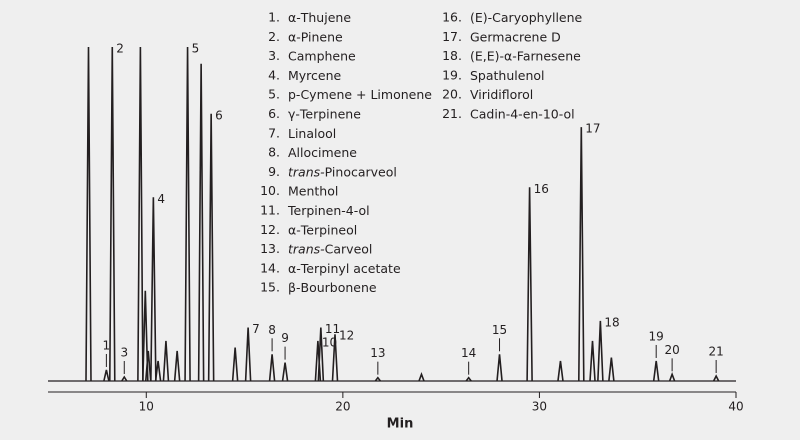 This screenshot has height=440, width=800. I want to click on legend-number: 19., so click(452, 74).